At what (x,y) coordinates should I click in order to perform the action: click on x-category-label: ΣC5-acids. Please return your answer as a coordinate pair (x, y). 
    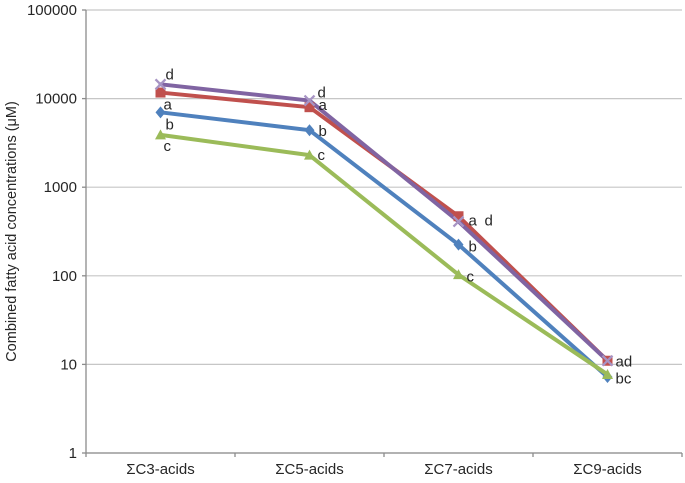
    Looking at the image, I should click on (309, 469).